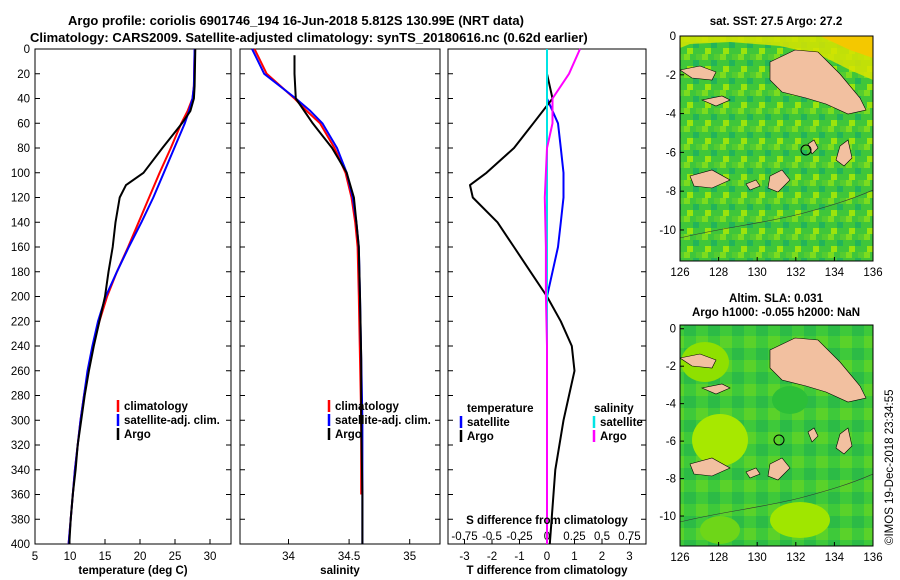  I want to click on x-tick-label: 15, so click(105, 557).